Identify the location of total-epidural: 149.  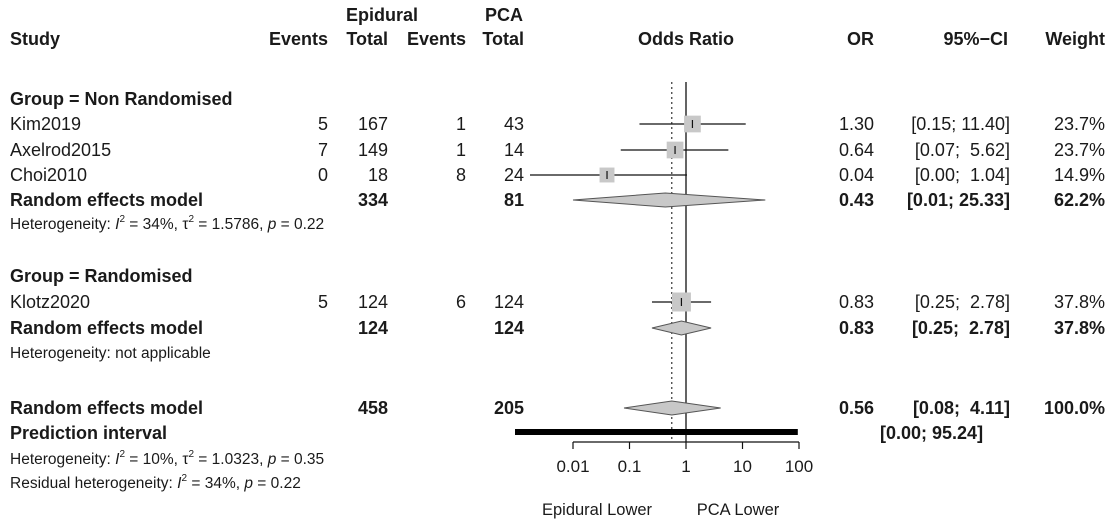
(372, 150).